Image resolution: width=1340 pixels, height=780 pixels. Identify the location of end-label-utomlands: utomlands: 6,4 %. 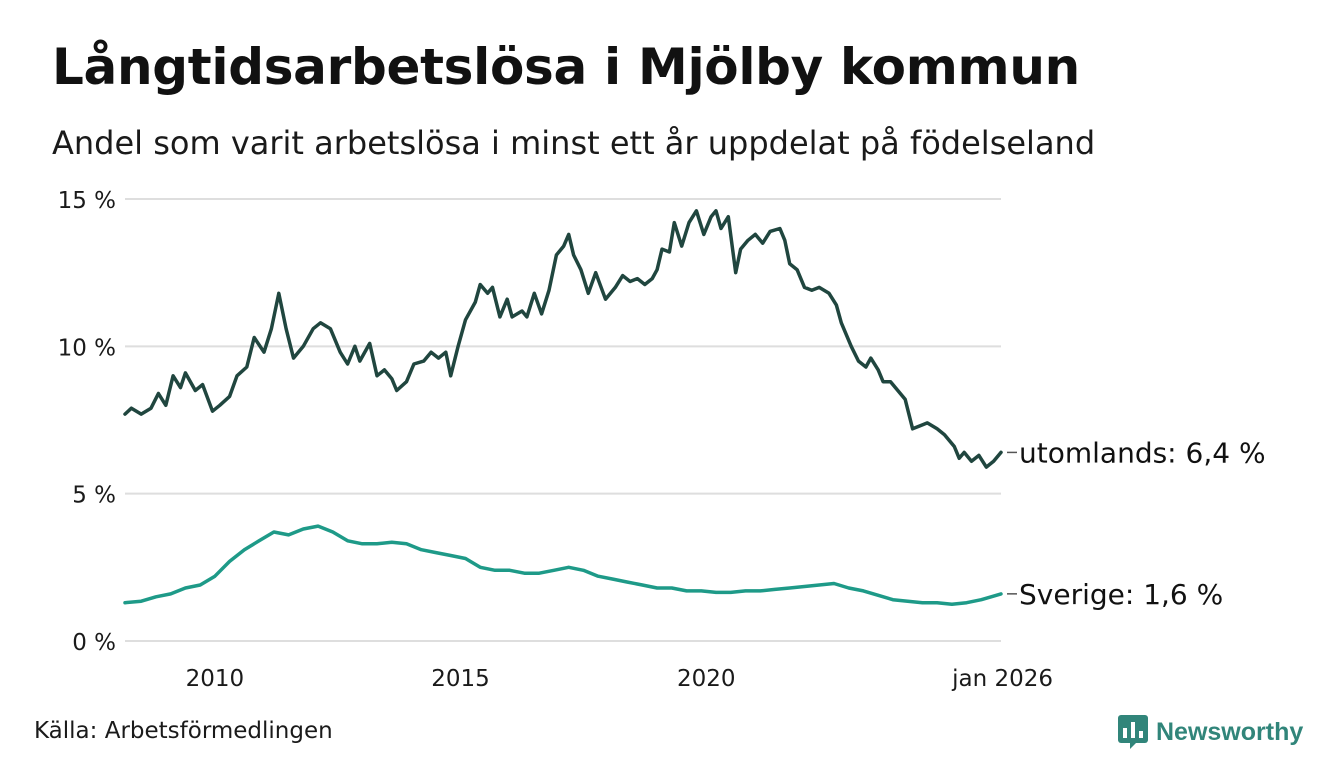
(1142, 452).